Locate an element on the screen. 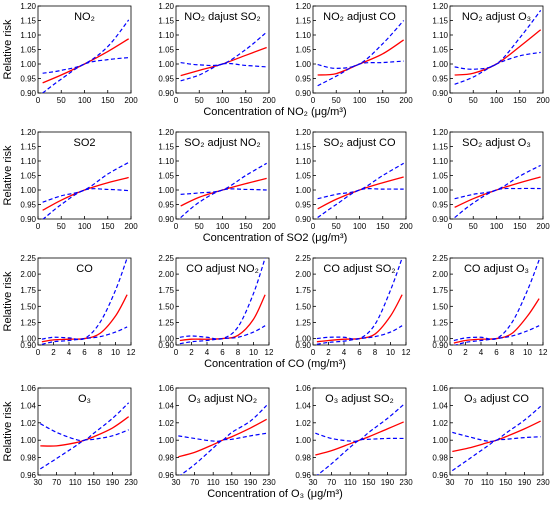 The width and height of the screenshot is (550, 525). y-tick-label: 1.50 is located at coordinates (440, 306).